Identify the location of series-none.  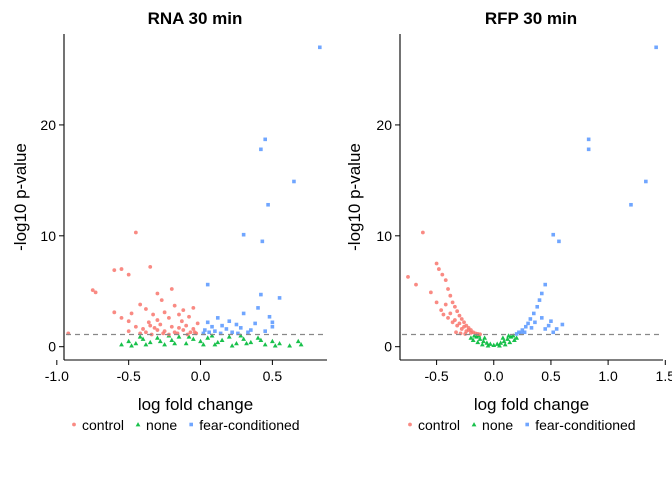
(211, 340).